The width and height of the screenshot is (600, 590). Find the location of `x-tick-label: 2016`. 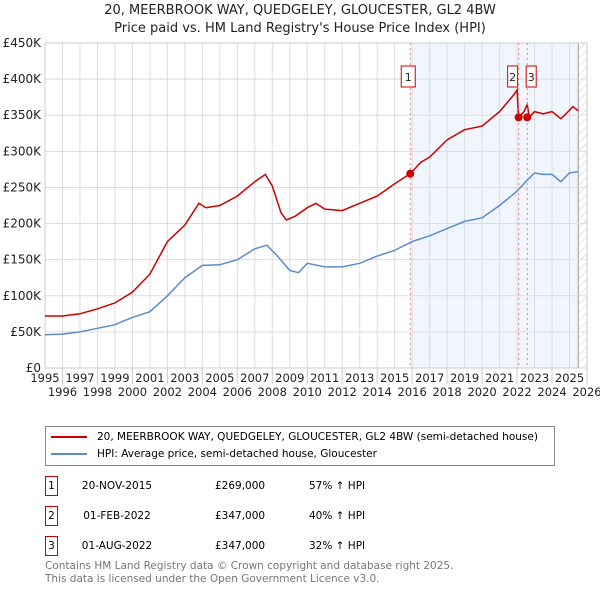

x-tick-label: 2016 is located at coordinates (412, 392).